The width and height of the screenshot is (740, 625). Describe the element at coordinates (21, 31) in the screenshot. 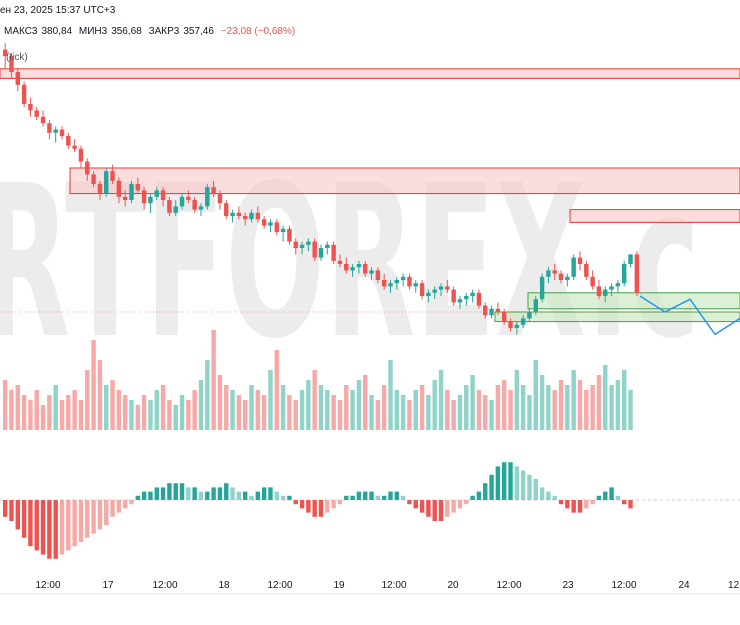

I see `high-label: МАКС3` at that location.